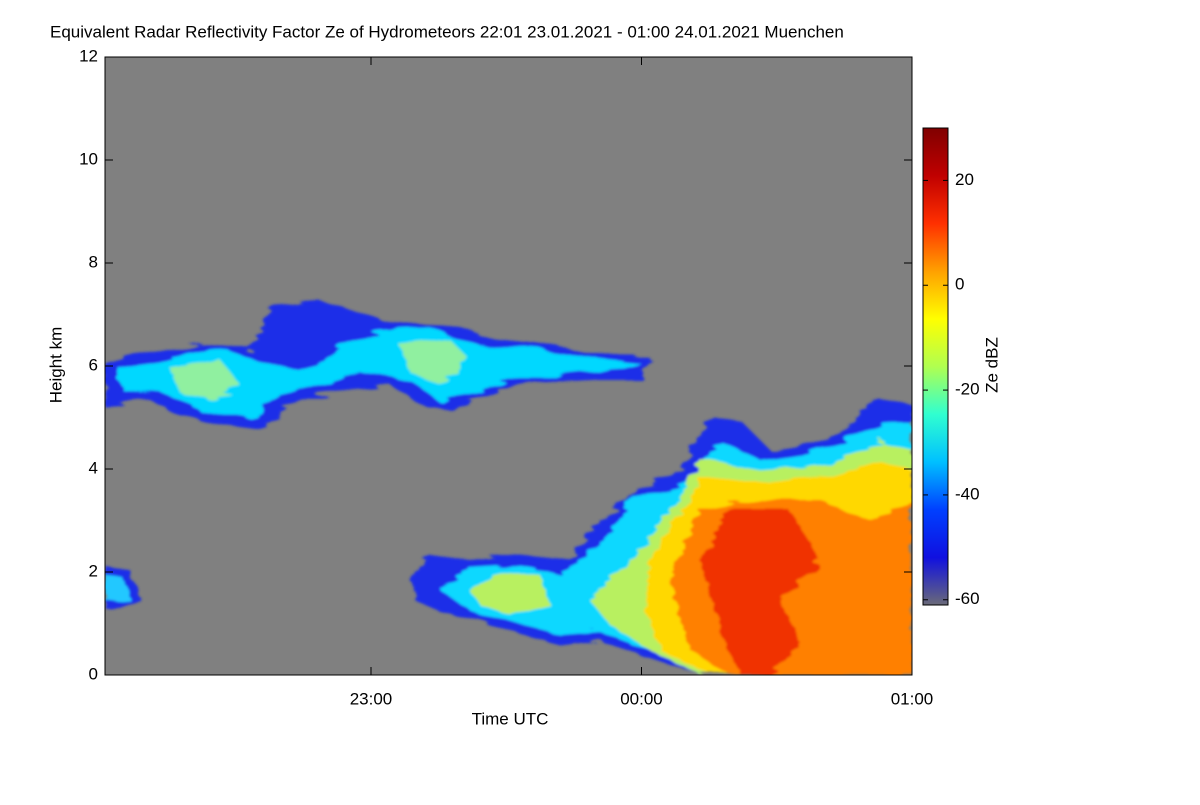 This screenshot has width=1200, height=805. I want to click on y-tick-label: 4, so click(93, 467).